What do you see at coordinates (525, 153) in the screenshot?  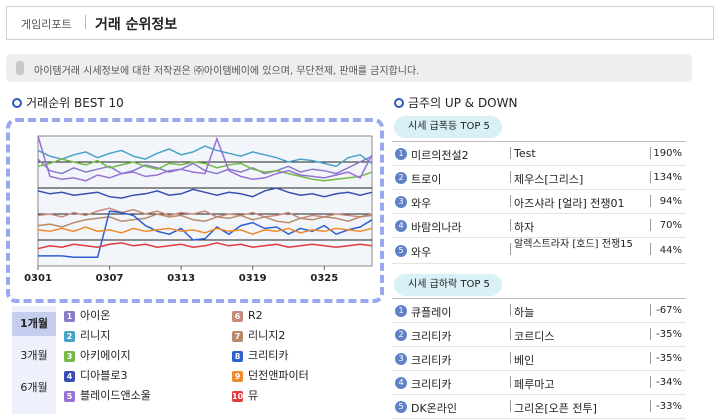 I see `server-name: Test` at bounding box center [525, 153].